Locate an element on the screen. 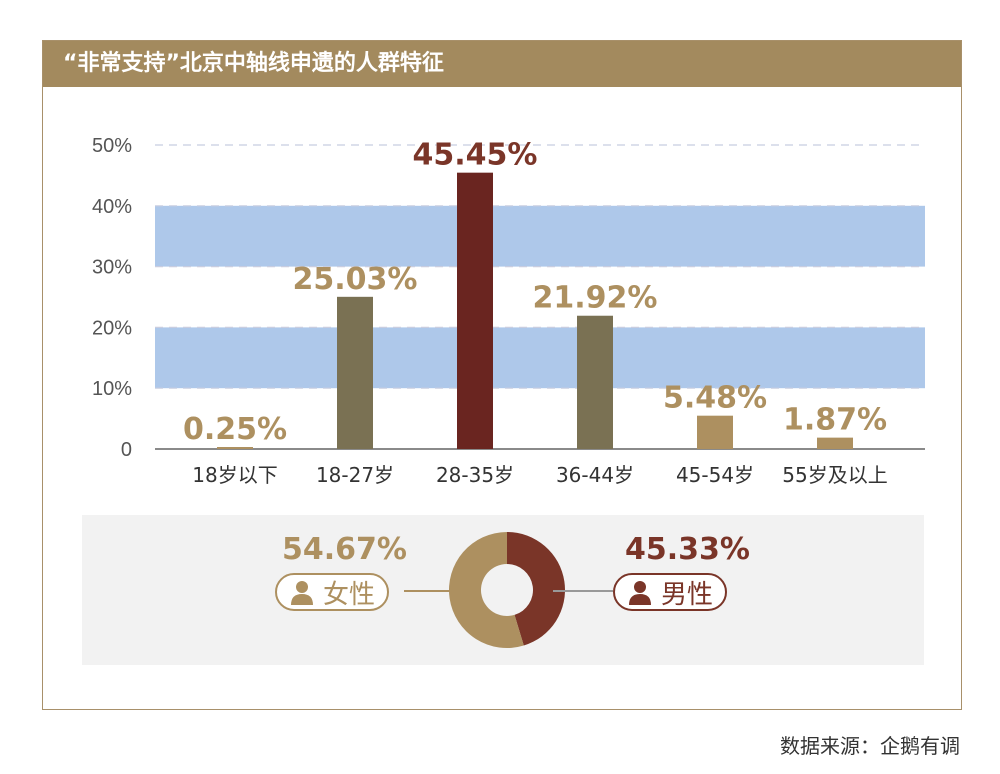 This screenshot has width=1000, height=774. bar-value-label: 45.45% is located at coordinates (475, 155).